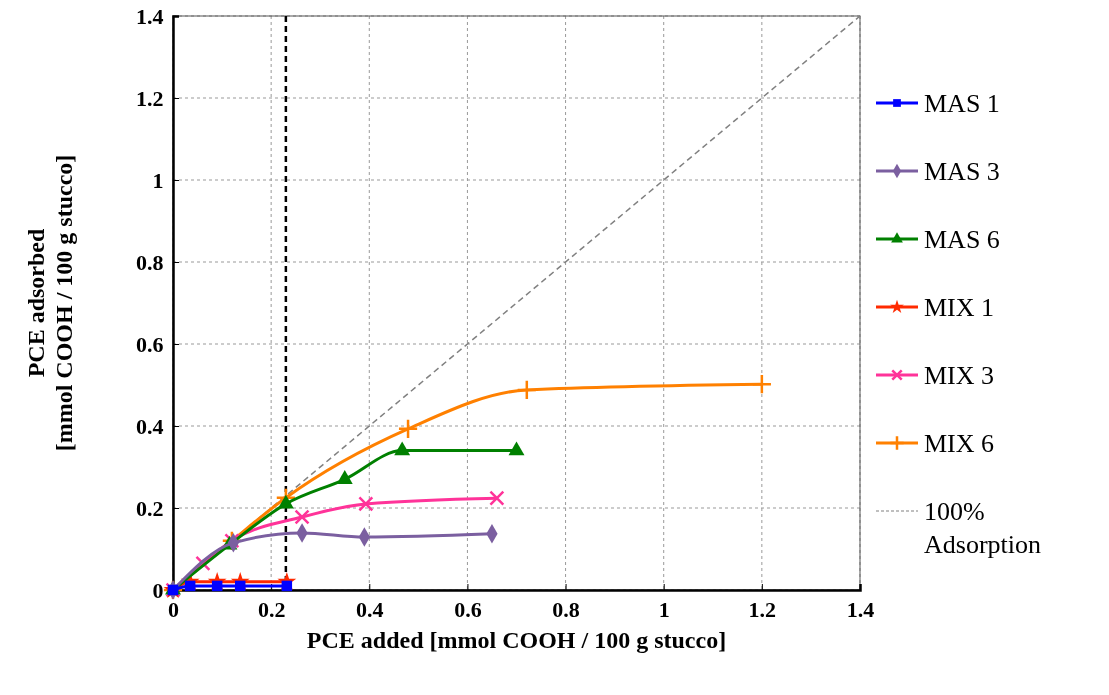  I want to click on legend-label: MIX 6, so click(959, 443).